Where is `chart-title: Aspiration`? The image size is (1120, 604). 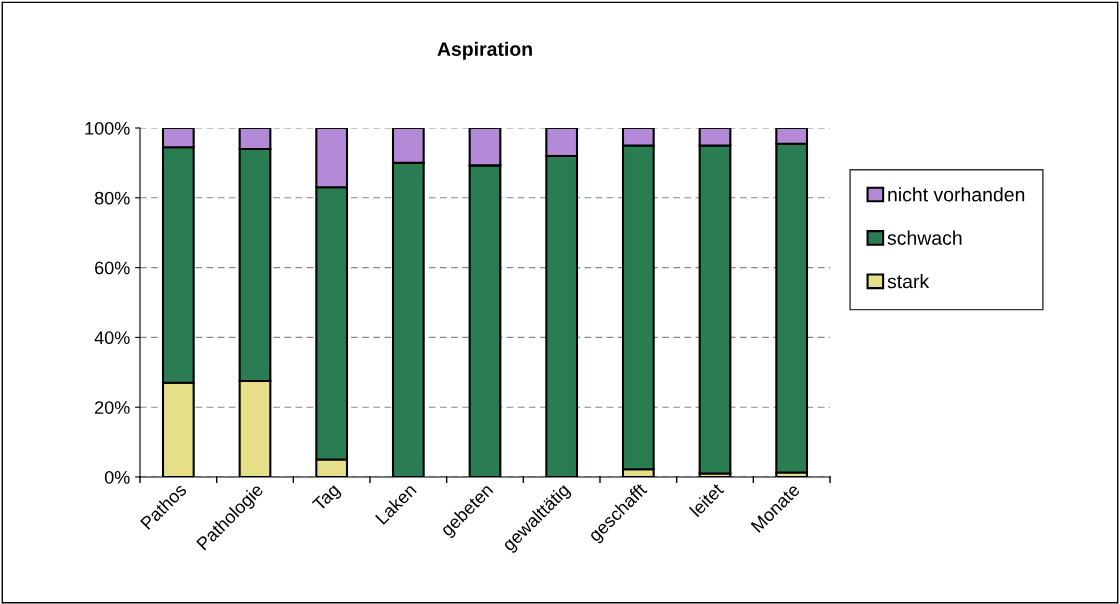
chart-title: Aspiration is located at coordinates (484, 50).